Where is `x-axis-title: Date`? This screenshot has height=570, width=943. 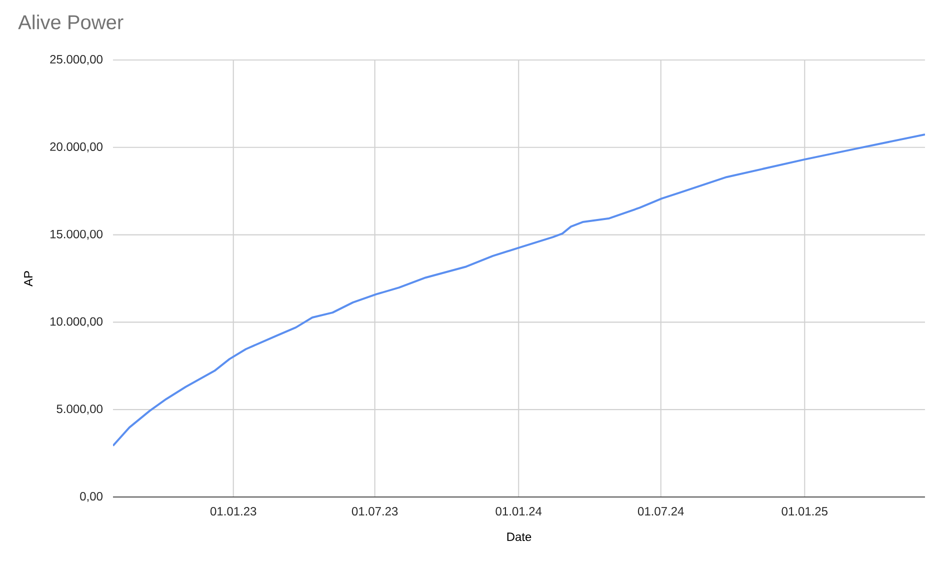
x-axis-title: Date is located at coordinates (519, 537).